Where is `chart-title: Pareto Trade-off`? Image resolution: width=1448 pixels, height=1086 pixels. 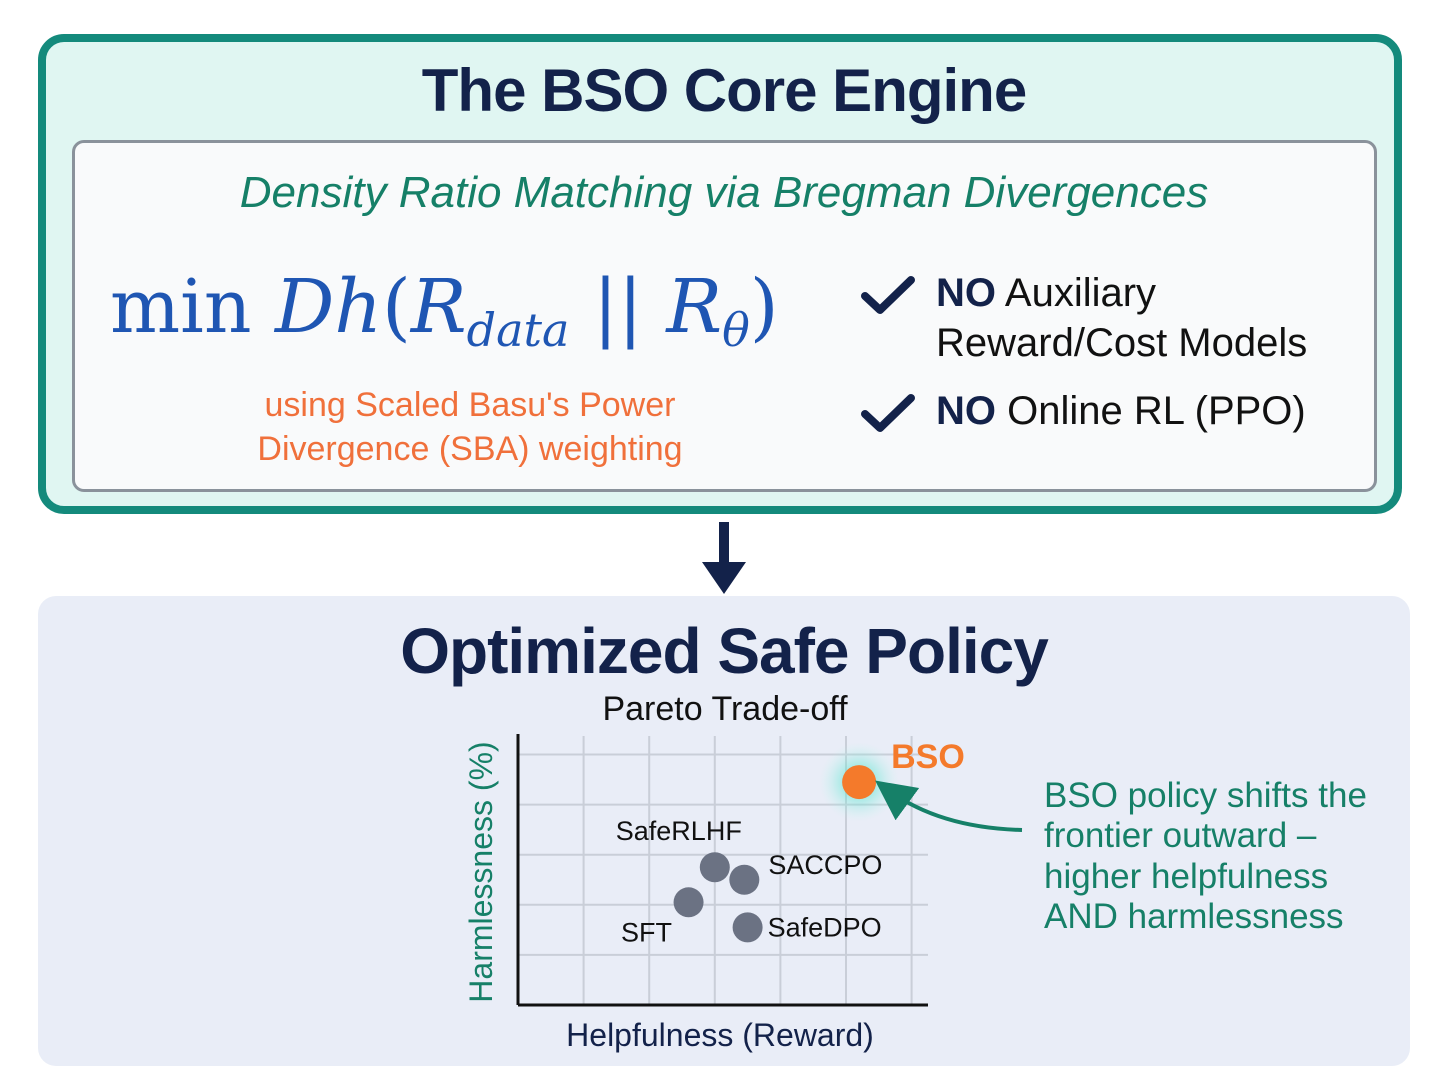 chart-title: Pareto Trade-off is located at coordinates (725, 709).